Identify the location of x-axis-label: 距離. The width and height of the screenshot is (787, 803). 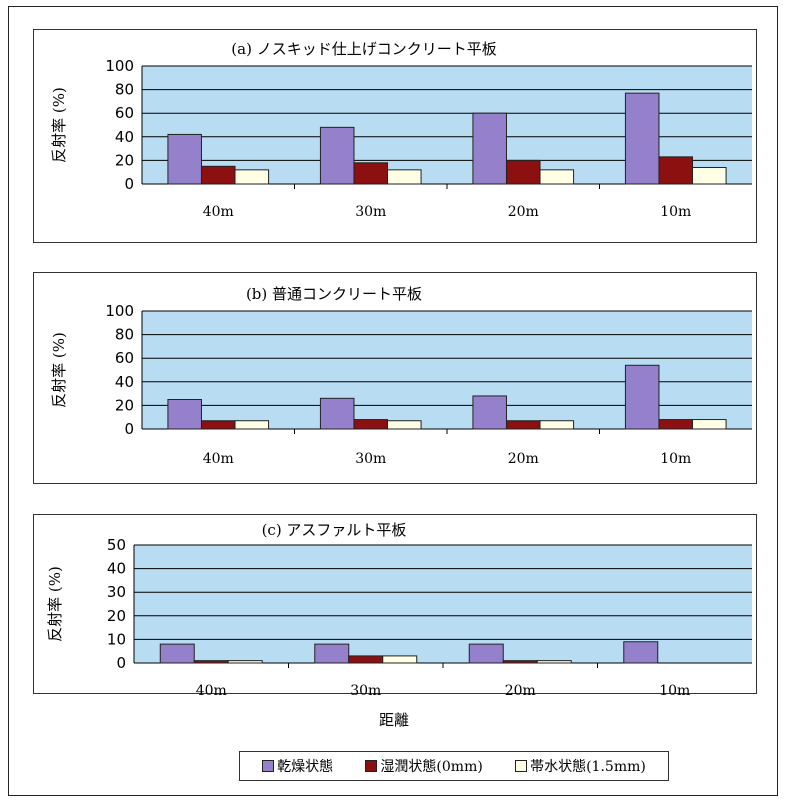
(393, 720).